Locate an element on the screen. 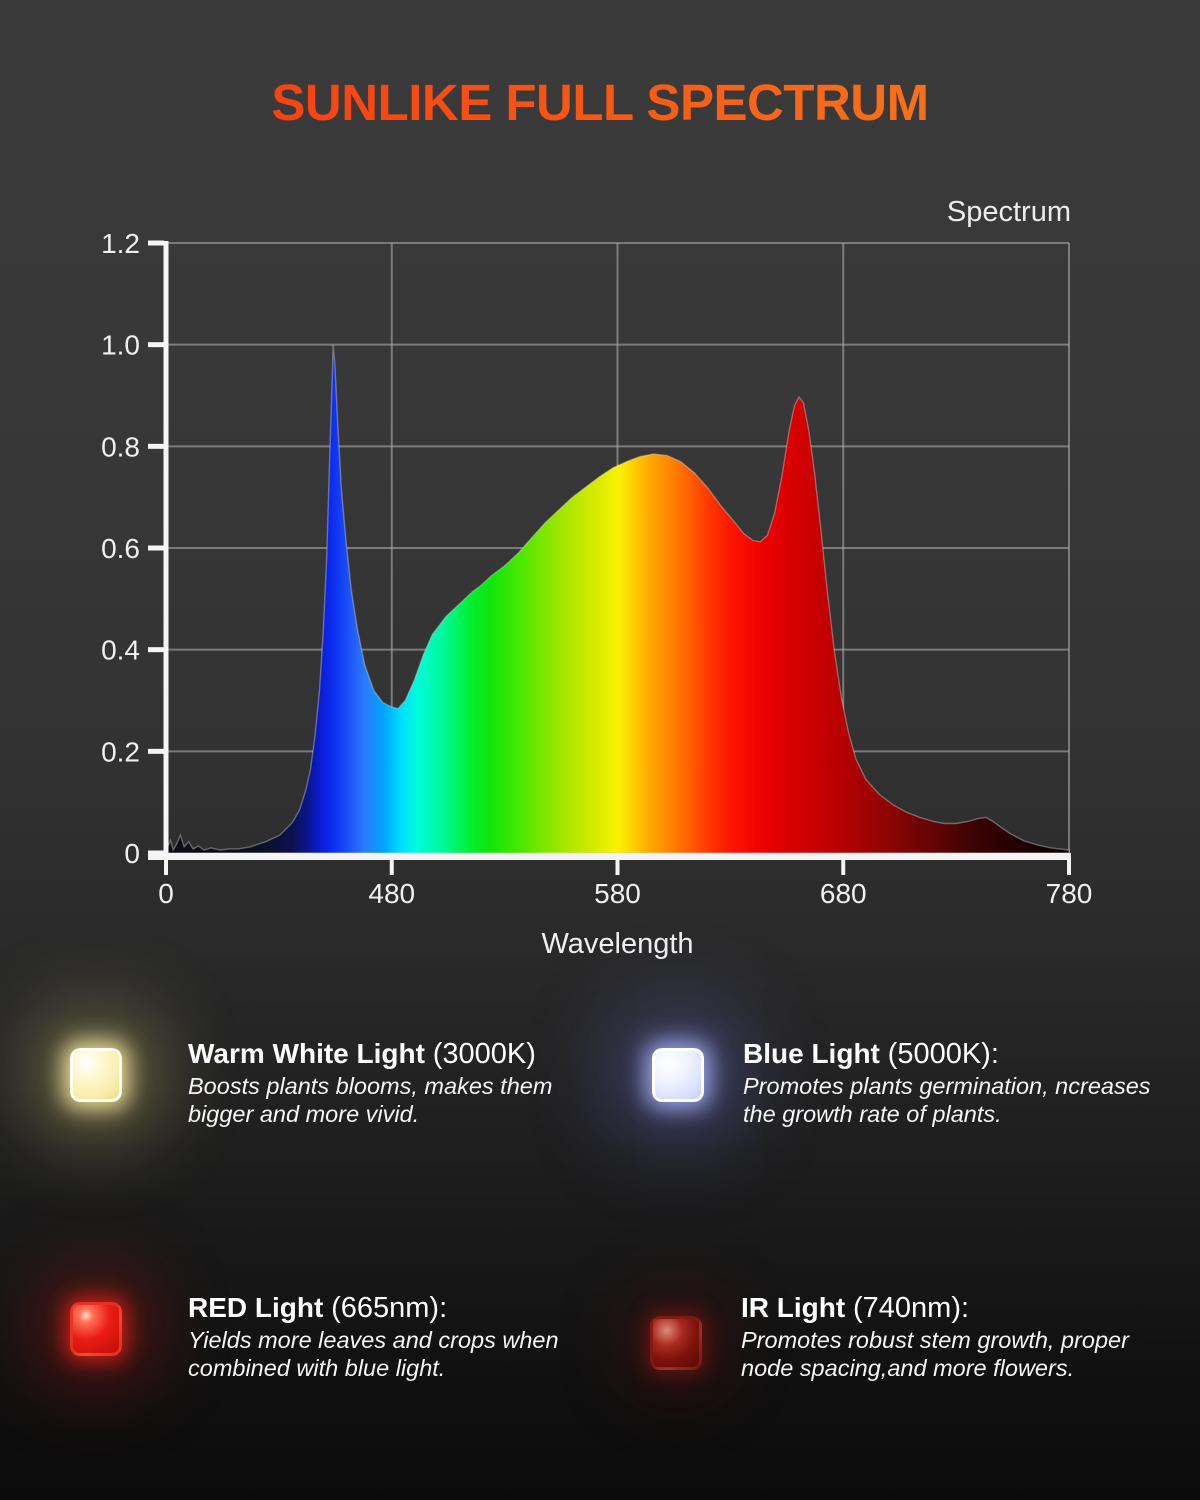  red-led-icon is located at coordinates (96, 1329).